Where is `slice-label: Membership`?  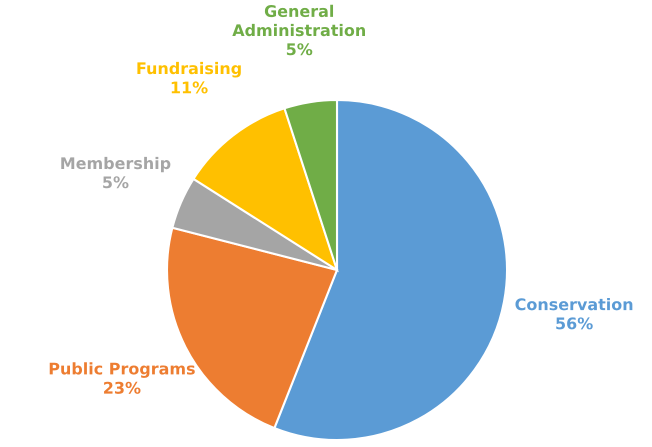 slice-label: Membership is located at coordinates (115, 164).